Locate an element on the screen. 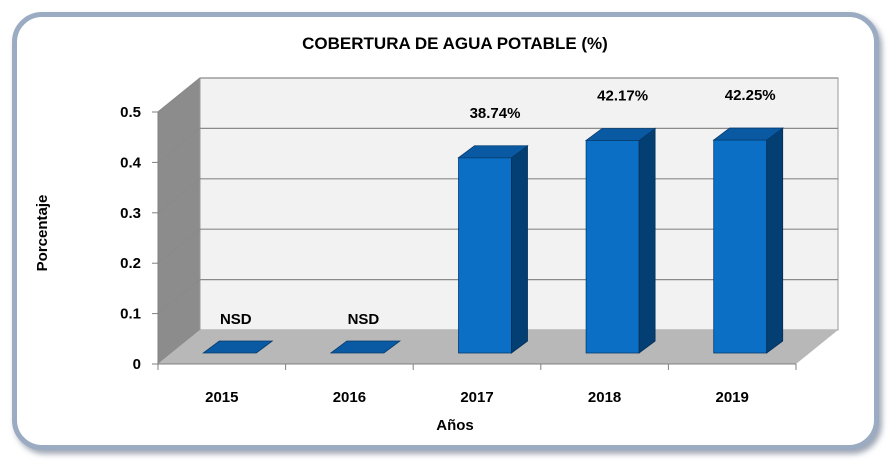  x-tick-label: 2017 is located at coordinates (476, 397).